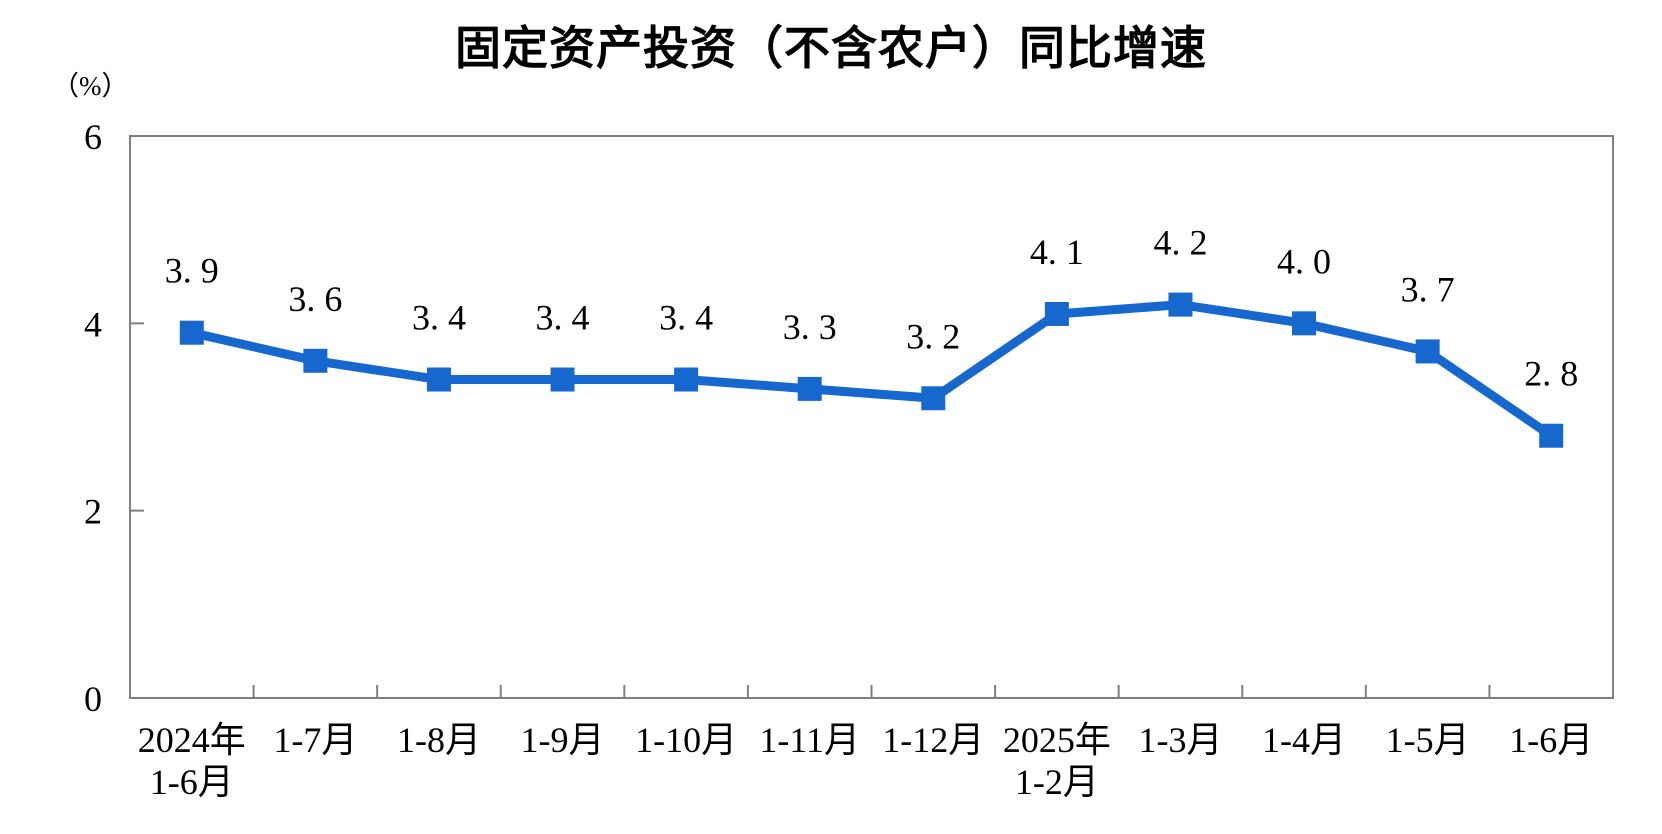 This screenshot has height=834, width=1662. What do you see at coordinates (1551, 374) in the screenshot?
I see `data-point-label: 2. 8` at bounding box center [1551, 374].